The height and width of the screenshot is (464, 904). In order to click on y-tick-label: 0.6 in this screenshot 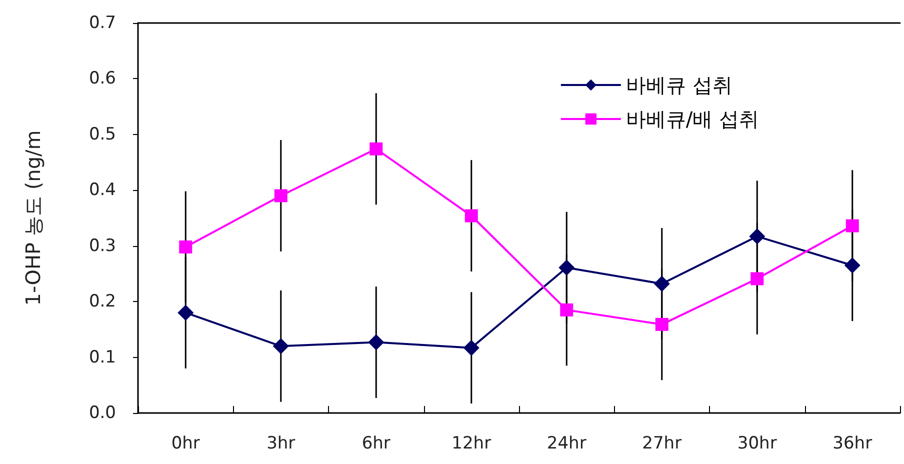, I will do `click(102, 78)`.